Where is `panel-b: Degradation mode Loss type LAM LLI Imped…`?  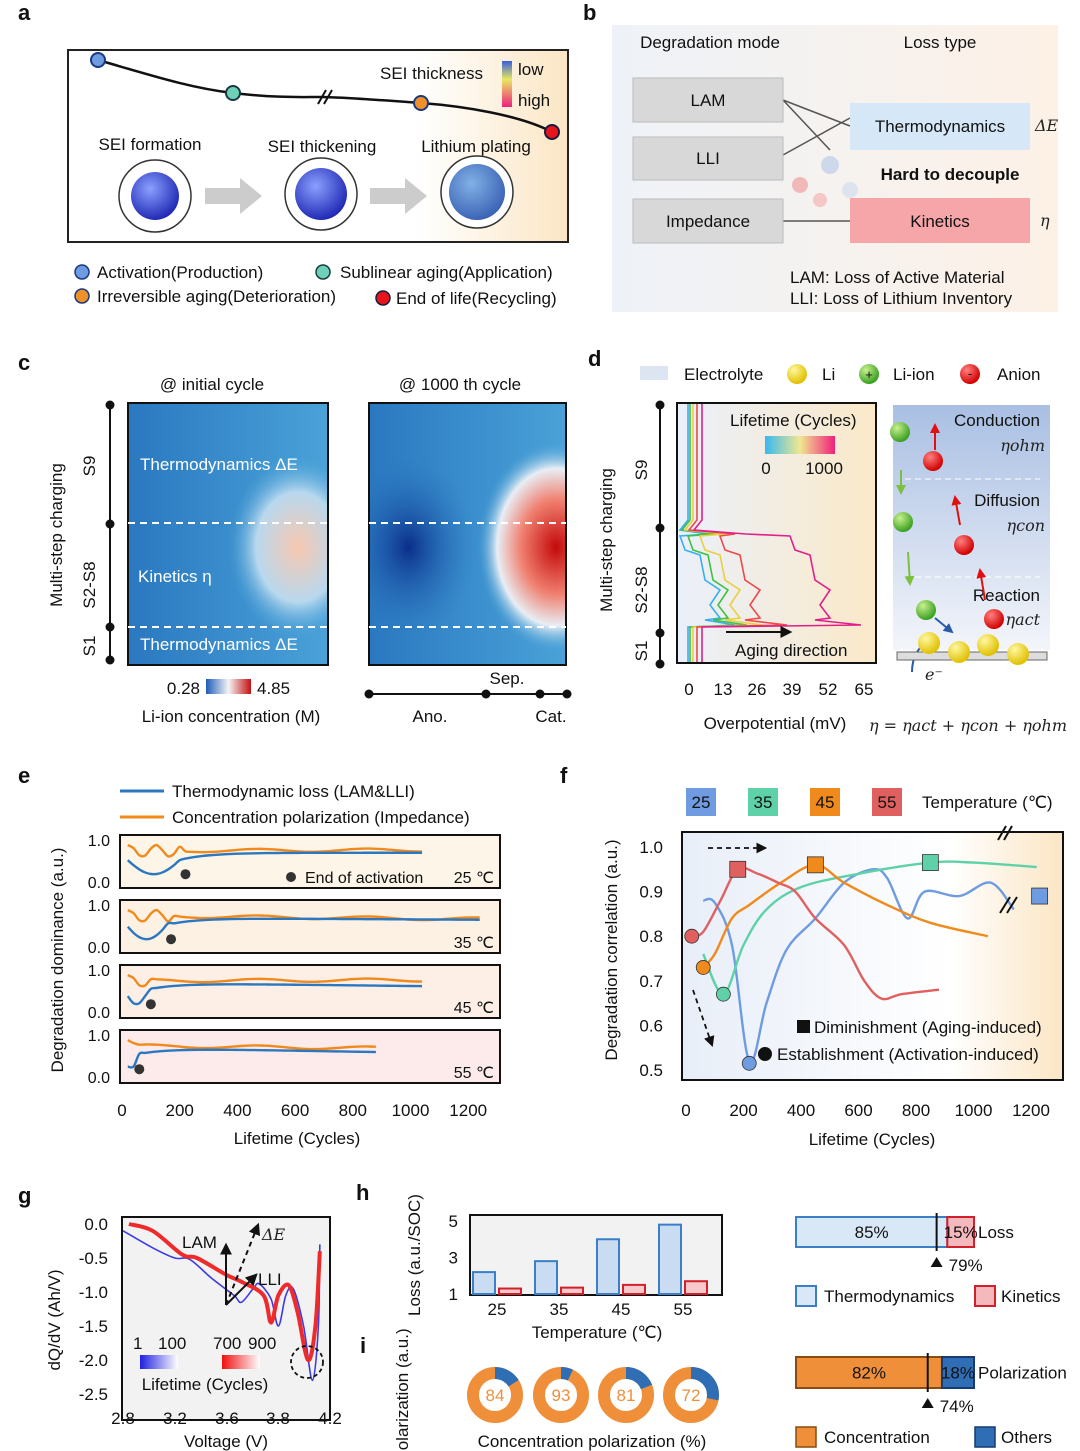 panel-b: Degradation mode Loss type LAM LLI Imped… is located at coordinates (835, 168).